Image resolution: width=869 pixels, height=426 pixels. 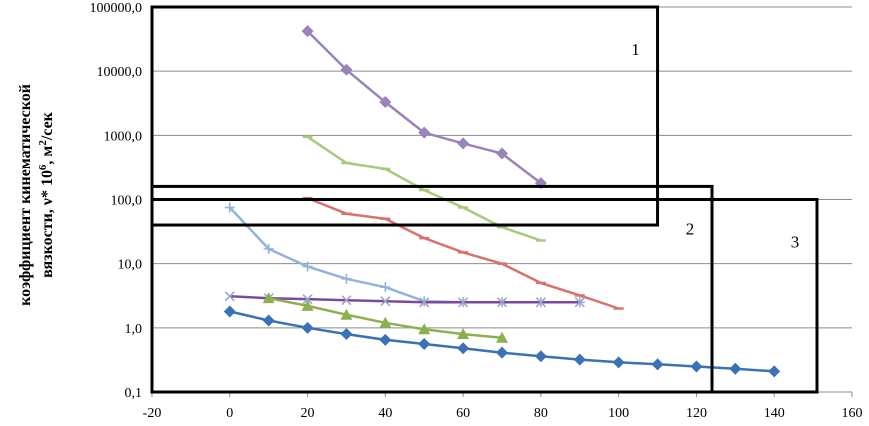 What do you see at coordinates (696, 413) in the screenshot?
I see `x-tick-label: 120` at bounding box center [696, 413].